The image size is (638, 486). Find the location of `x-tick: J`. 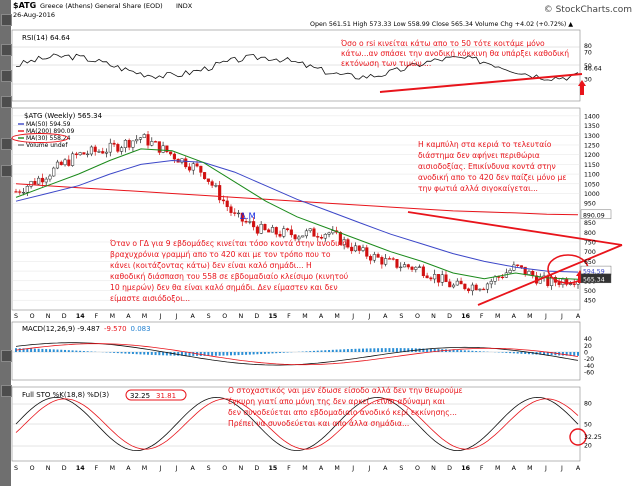

x-tick: J is located at coordinates (160, 468).